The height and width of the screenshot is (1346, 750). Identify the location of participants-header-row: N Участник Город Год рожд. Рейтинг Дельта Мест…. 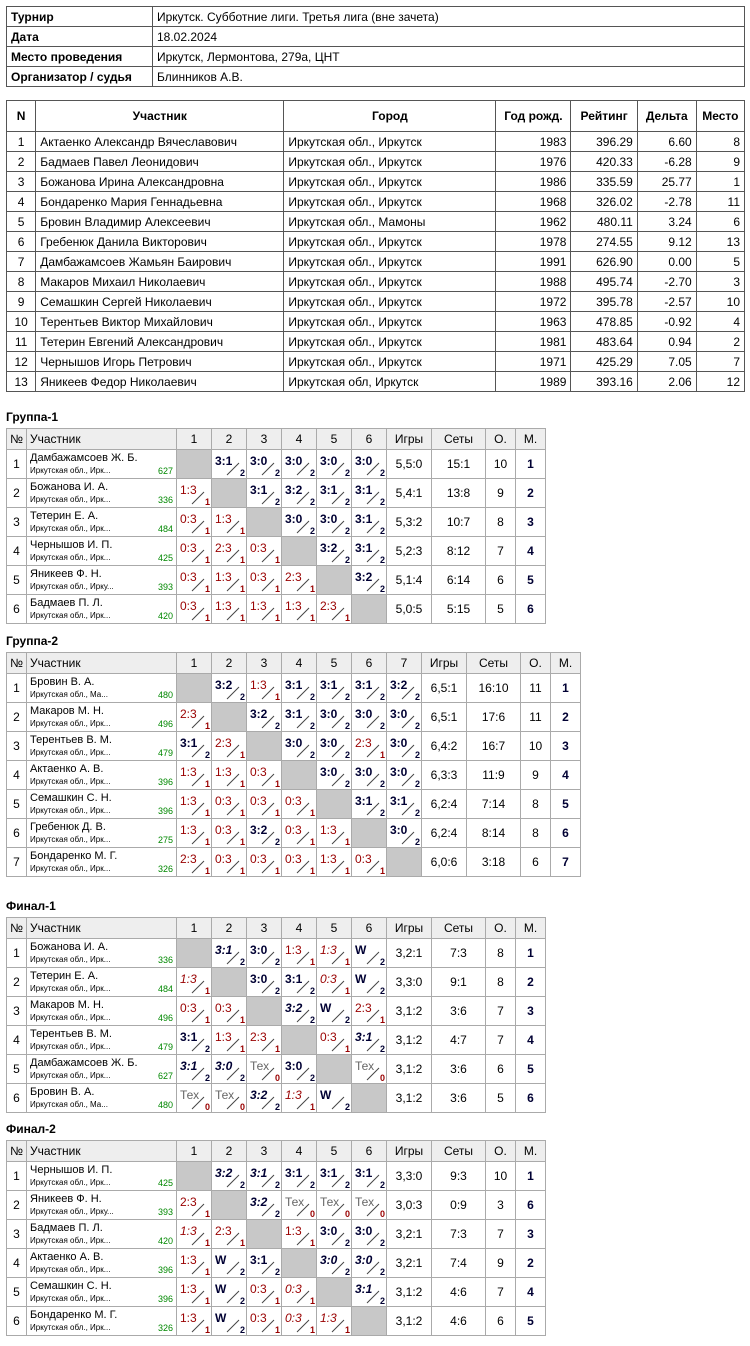
(375, 116).